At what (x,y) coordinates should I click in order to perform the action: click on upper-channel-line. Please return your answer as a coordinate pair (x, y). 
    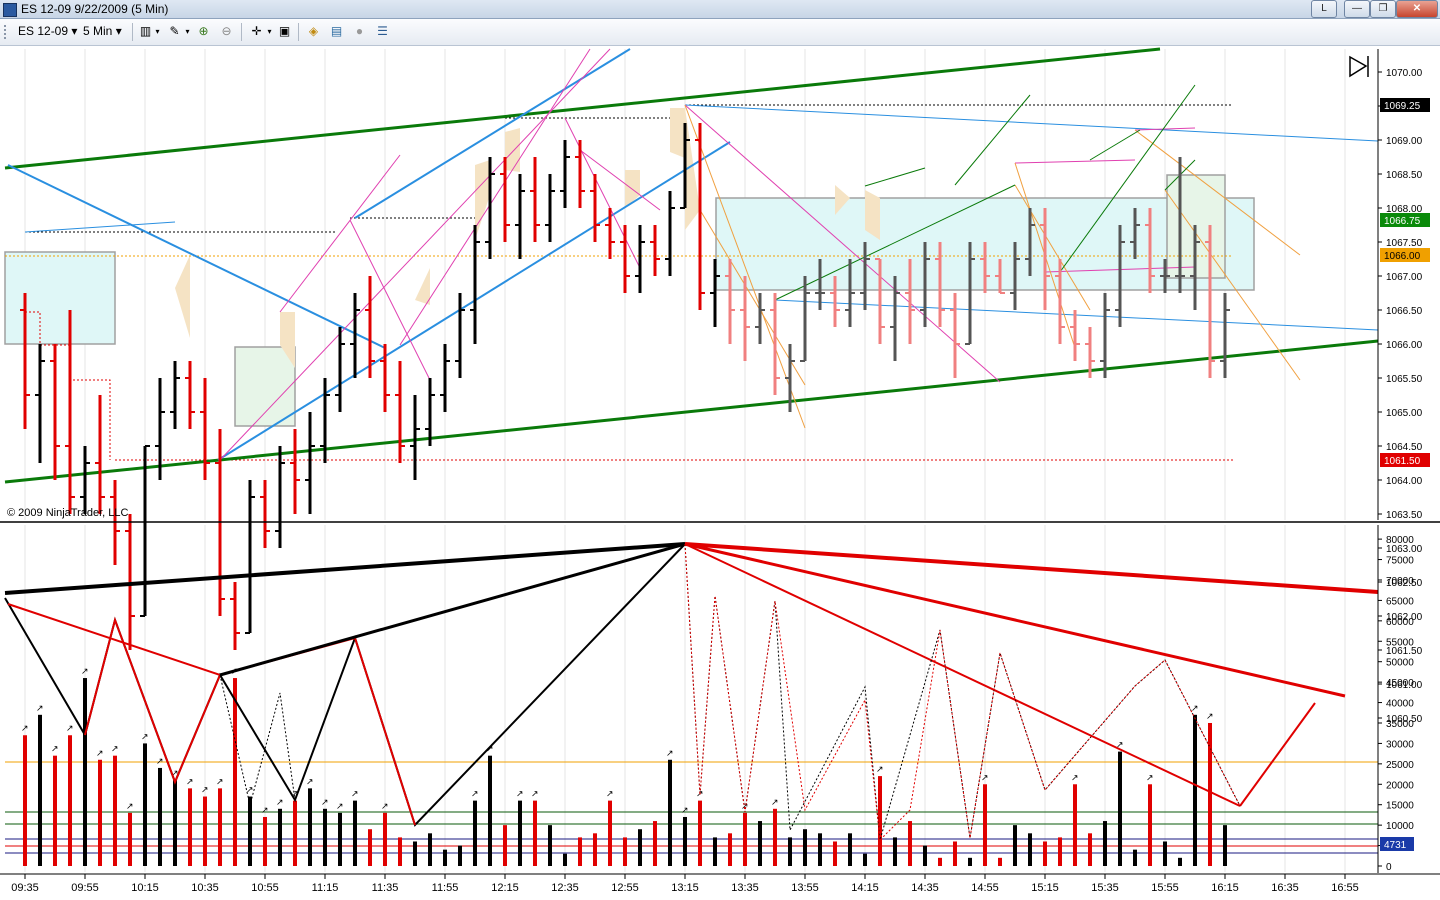
    Looking at the image, I should click on (582, 108).